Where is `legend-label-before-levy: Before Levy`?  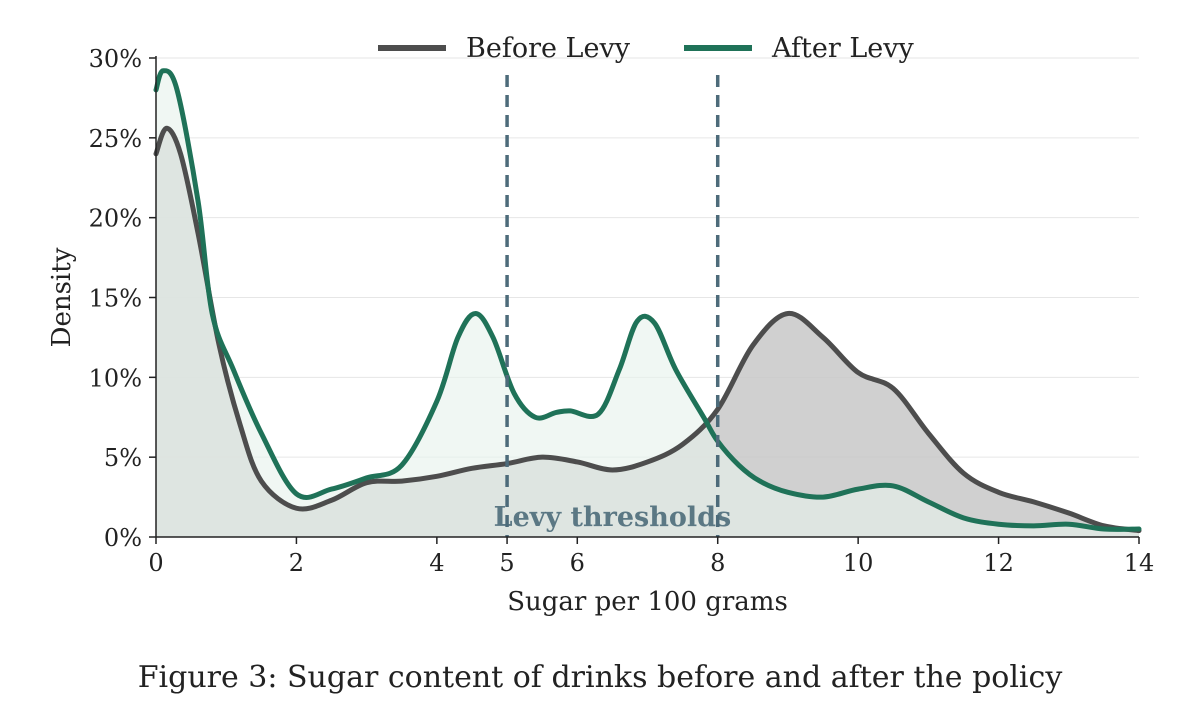 legend-label-before-levy: Before Levy is located at coordinates (548, 48).